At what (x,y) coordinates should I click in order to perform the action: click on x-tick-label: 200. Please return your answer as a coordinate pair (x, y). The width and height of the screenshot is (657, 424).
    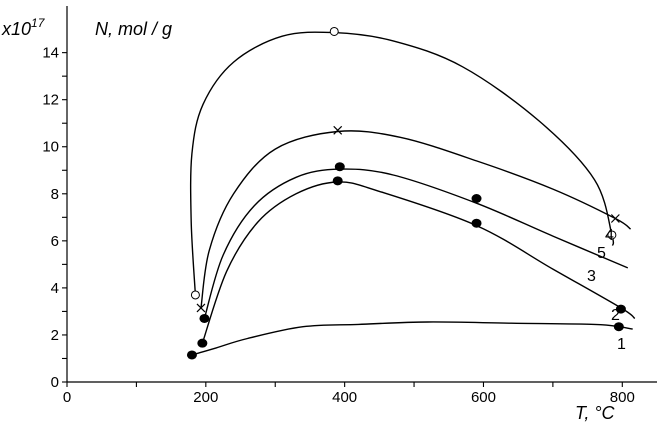
    Looking at the image, I should click on (205, 397).